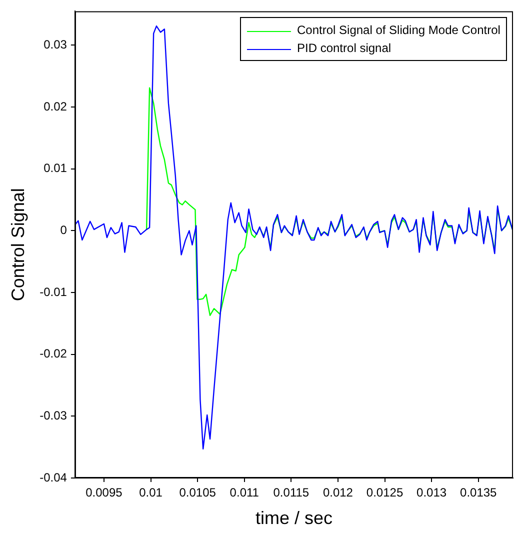 The width and height of the screenshot is (514, 538). What do you see at coordinates (431, 493) in the screenshot?
I see `x-tick-label: 0.013` at bounding box center [431, 493].